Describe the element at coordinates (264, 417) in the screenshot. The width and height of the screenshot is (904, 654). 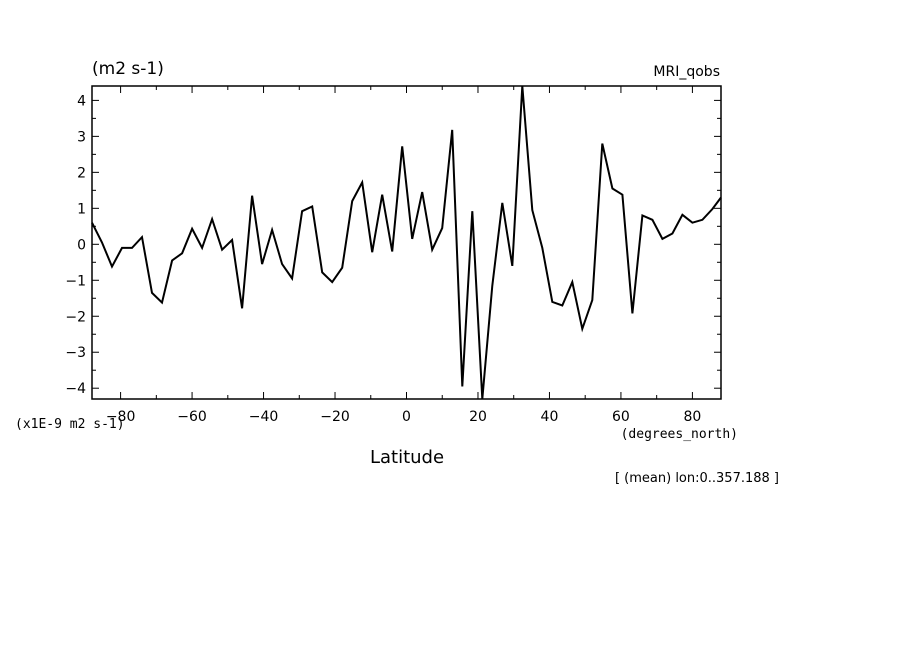
I see `x-tick-label: −40` at that location.